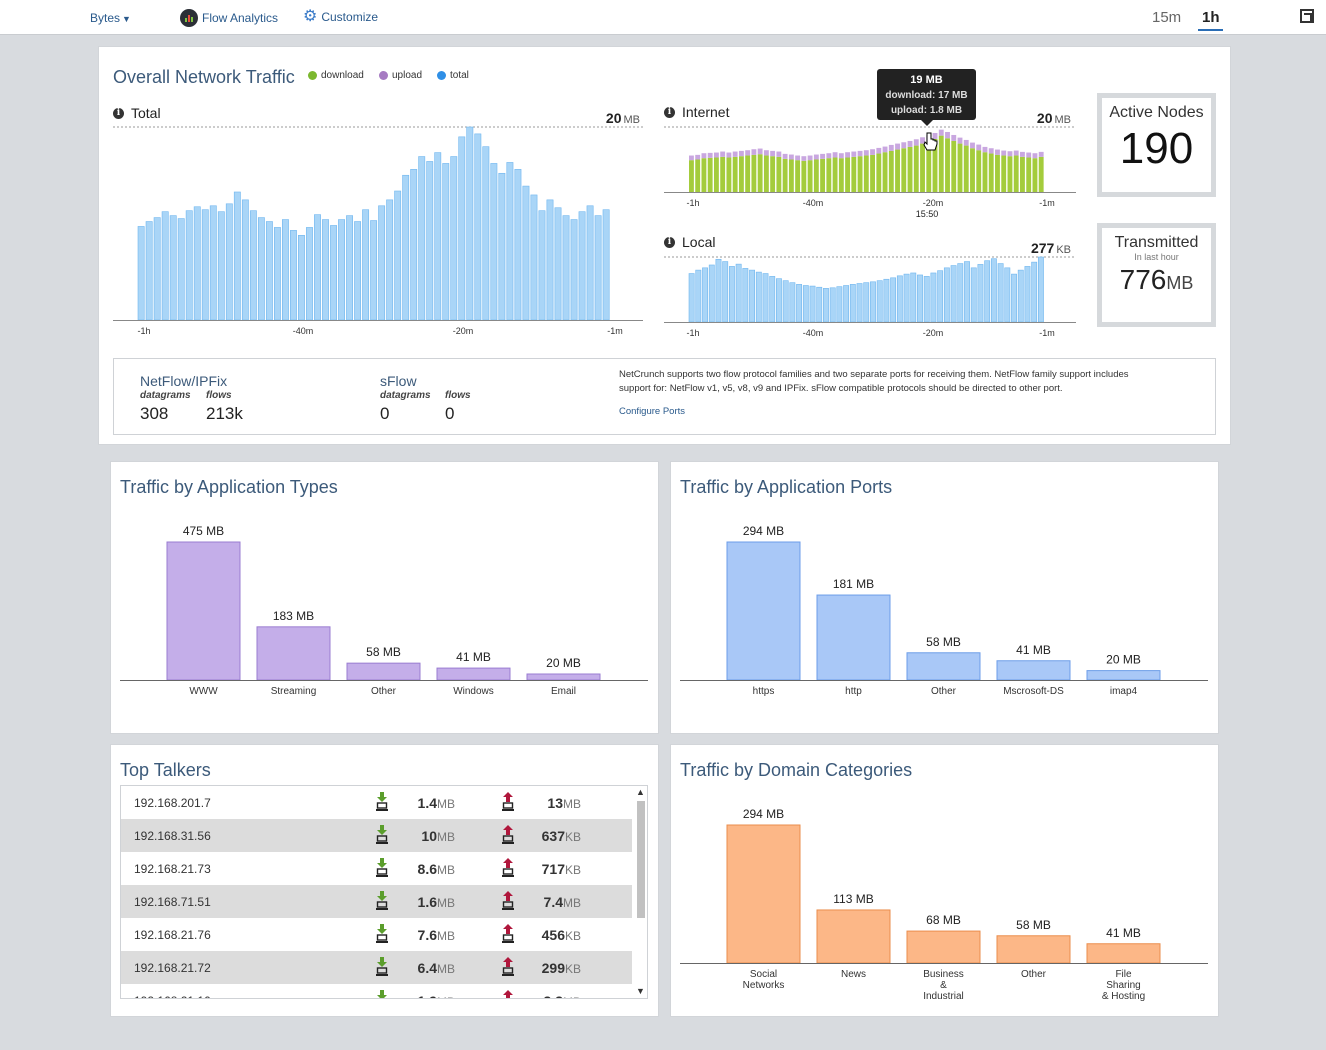  Describe the element at coordinates (641, 859) in the screenshot. I see `scroll-thumb` at that location.